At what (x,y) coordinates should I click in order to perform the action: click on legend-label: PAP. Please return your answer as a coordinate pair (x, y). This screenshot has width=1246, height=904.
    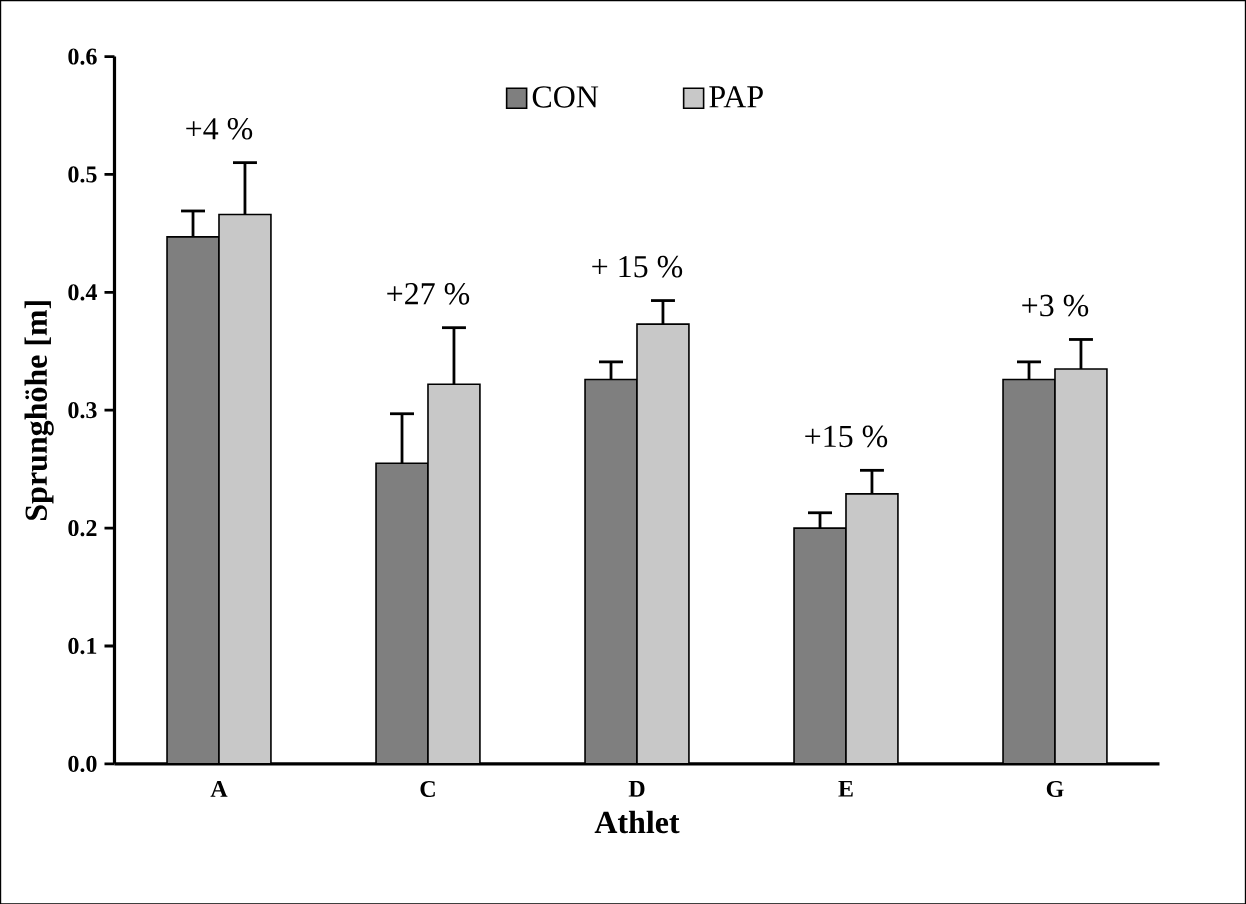
    Looking at the image, I should click on (736, 97).